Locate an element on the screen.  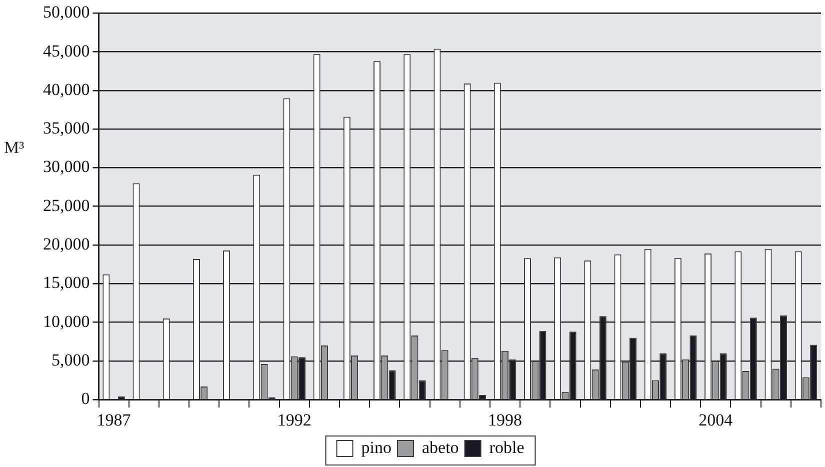
y-tick-label: 5,000 is located at coordinates (71, 360).